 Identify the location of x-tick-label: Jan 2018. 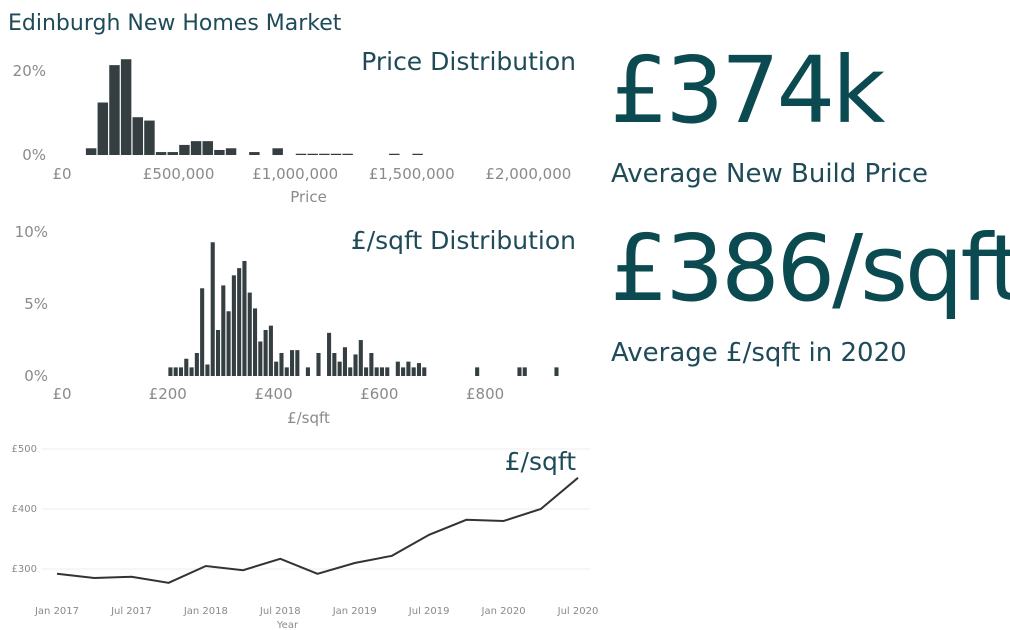
(205, 611).